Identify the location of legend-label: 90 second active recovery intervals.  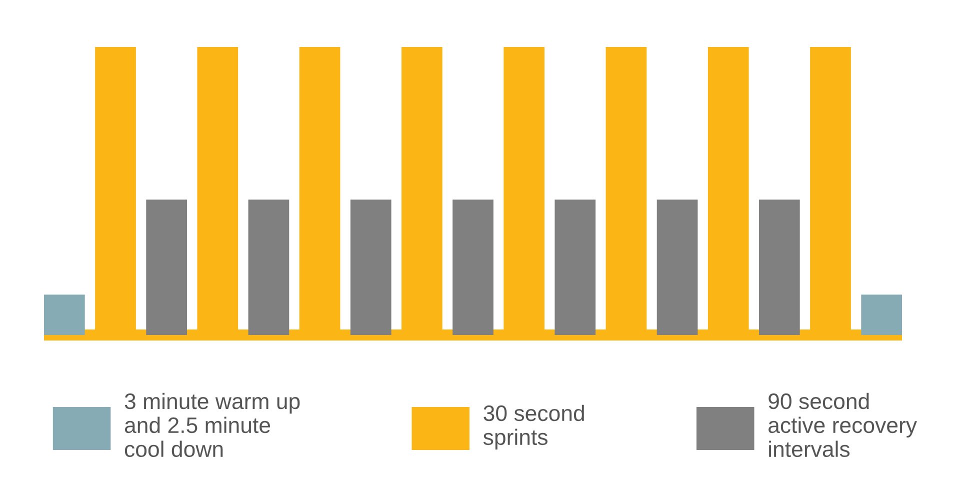
(842, 425).